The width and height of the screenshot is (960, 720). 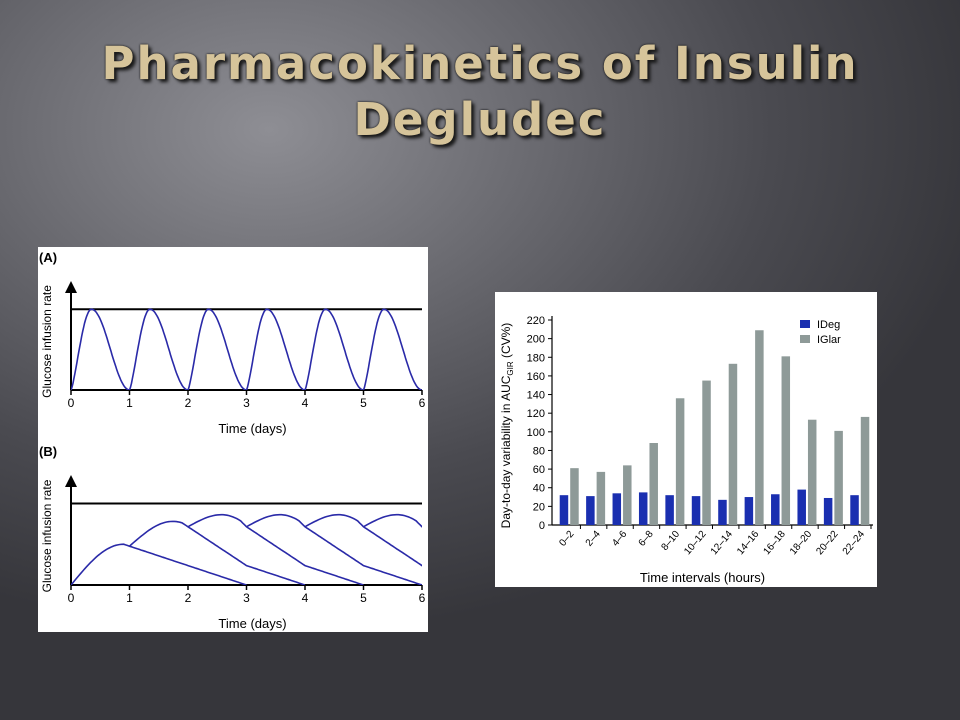 What do you see at coordinates (252, 428) in the screenshot?
I see `x-axis-label-a: Time (days)` at bounding box center [252, 428].